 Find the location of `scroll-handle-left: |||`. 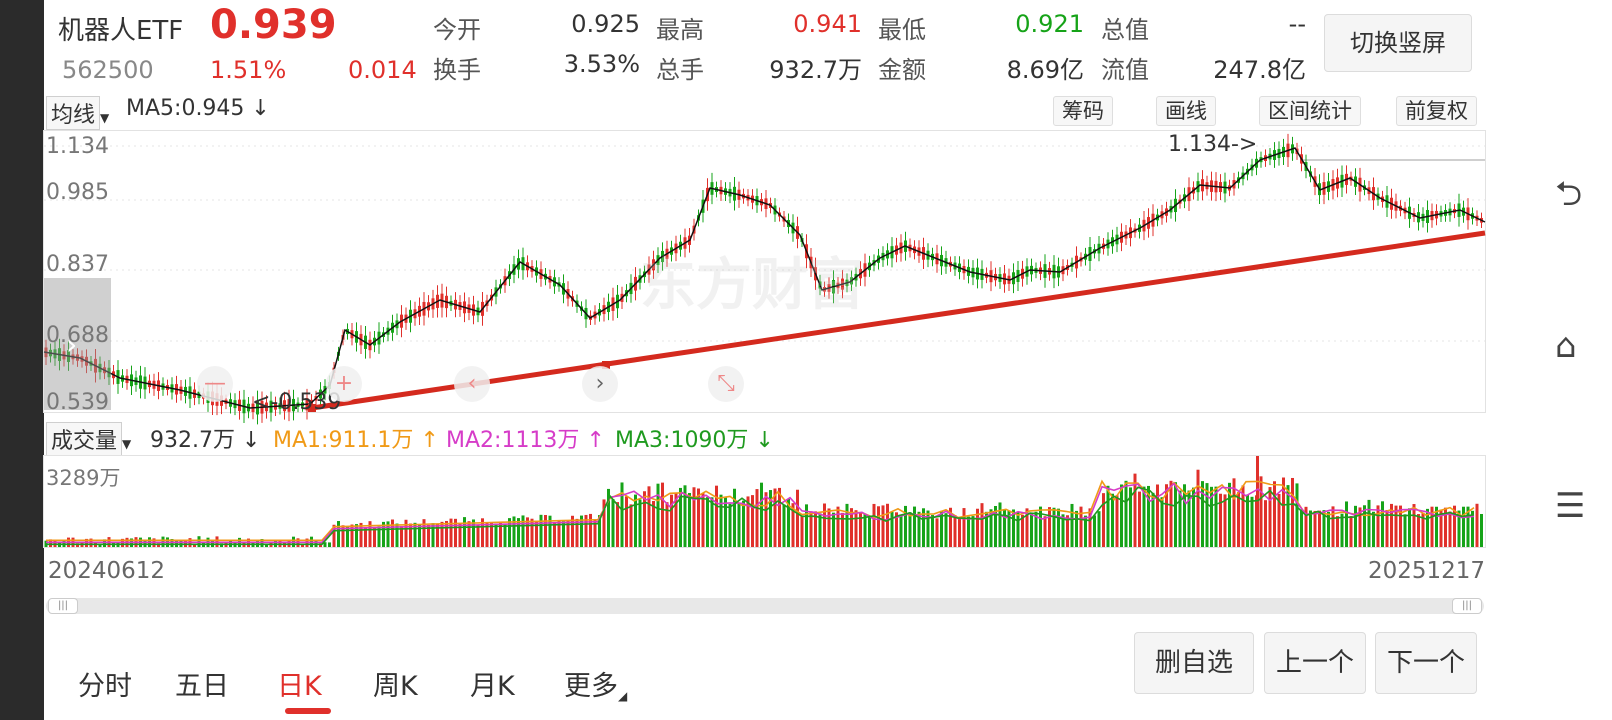

scroll-handle-left: ||| is located at coordinates (63, 606).